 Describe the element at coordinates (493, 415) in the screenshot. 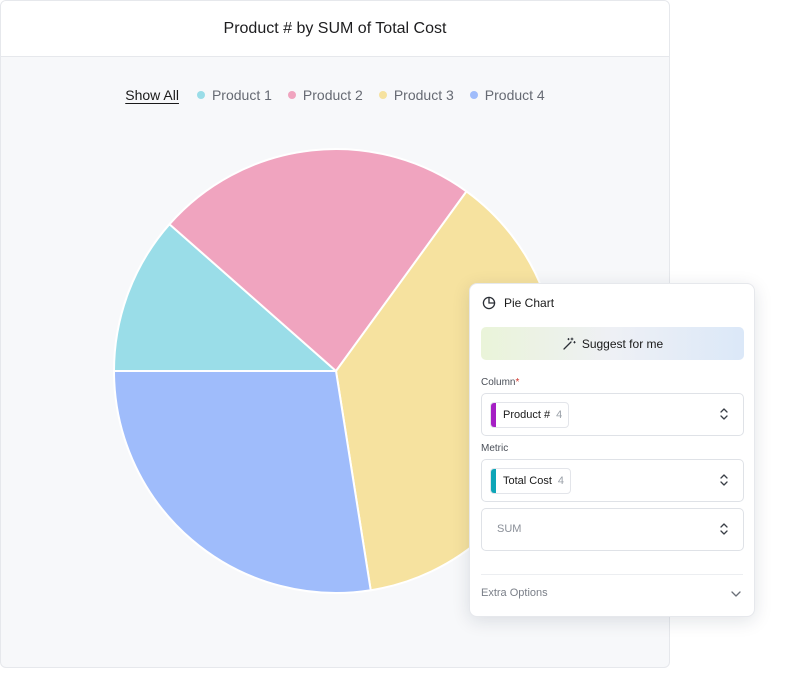

I see `column-chip-color` at that location.